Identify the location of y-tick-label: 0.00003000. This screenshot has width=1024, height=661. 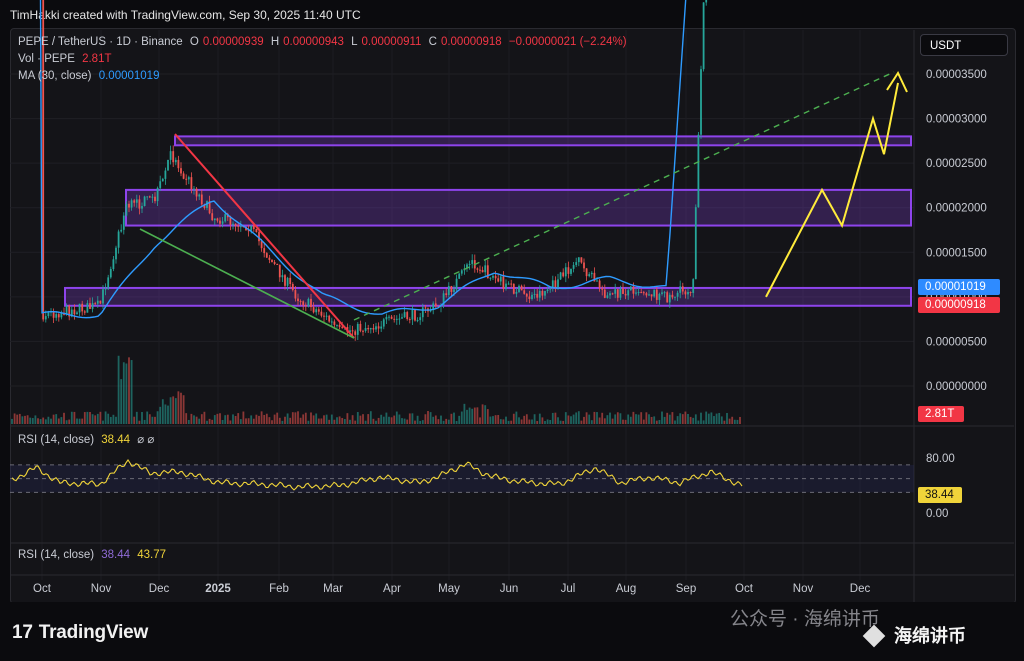
(956, 120).